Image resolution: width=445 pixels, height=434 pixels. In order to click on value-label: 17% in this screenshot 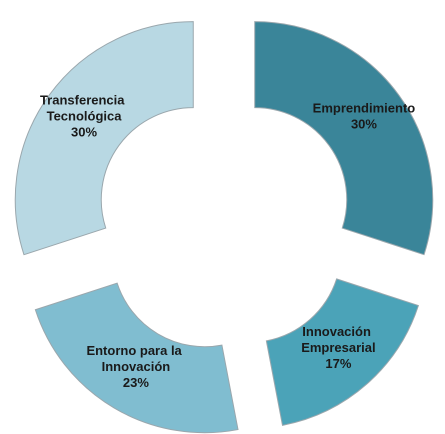, I will do `click(338, 363)`.